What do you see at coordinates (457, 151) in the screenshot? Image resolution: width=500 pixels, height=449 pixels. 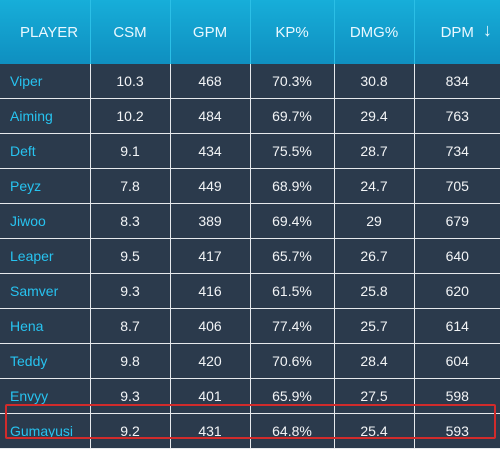 I see `stat-cell-dpm: 734` at bounding box center [457, 151].